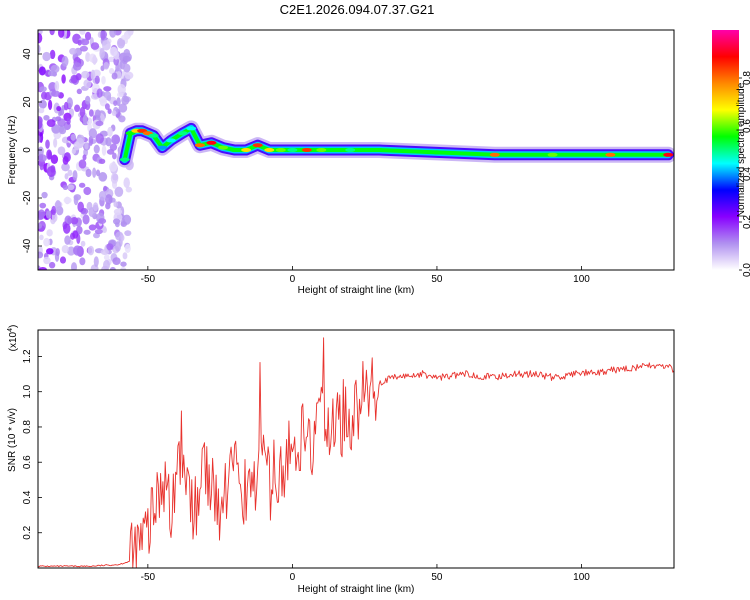 This screenshot has width=750, height=600. I want to click on colorbar-tick-label: 0.8, so click(746, 78).